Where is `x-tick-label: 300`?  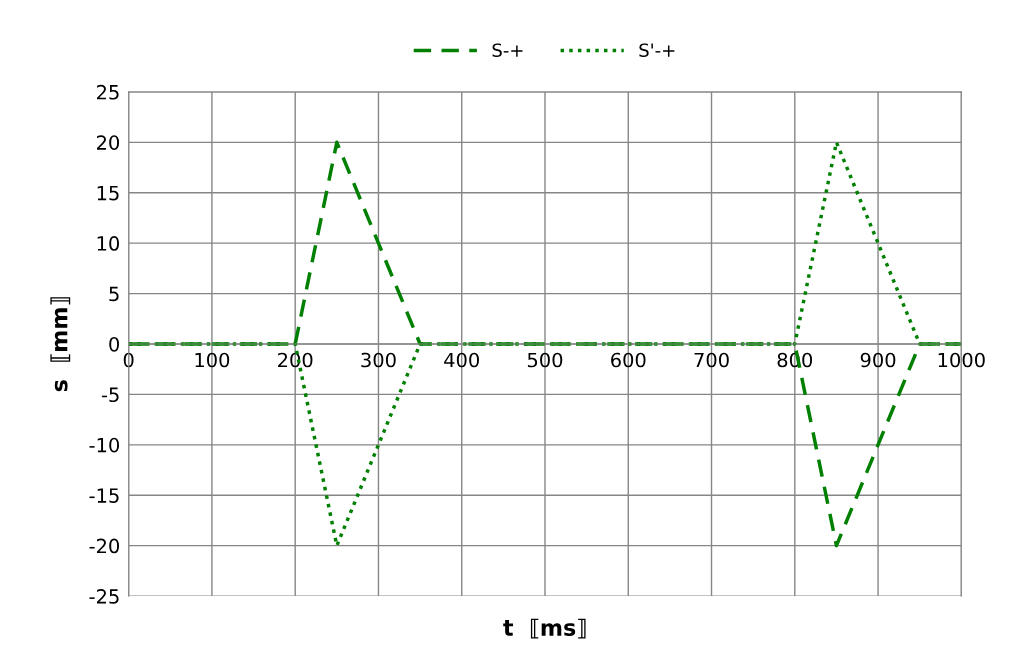
x-tick-label: 300 is located at coordinates (378, 360).